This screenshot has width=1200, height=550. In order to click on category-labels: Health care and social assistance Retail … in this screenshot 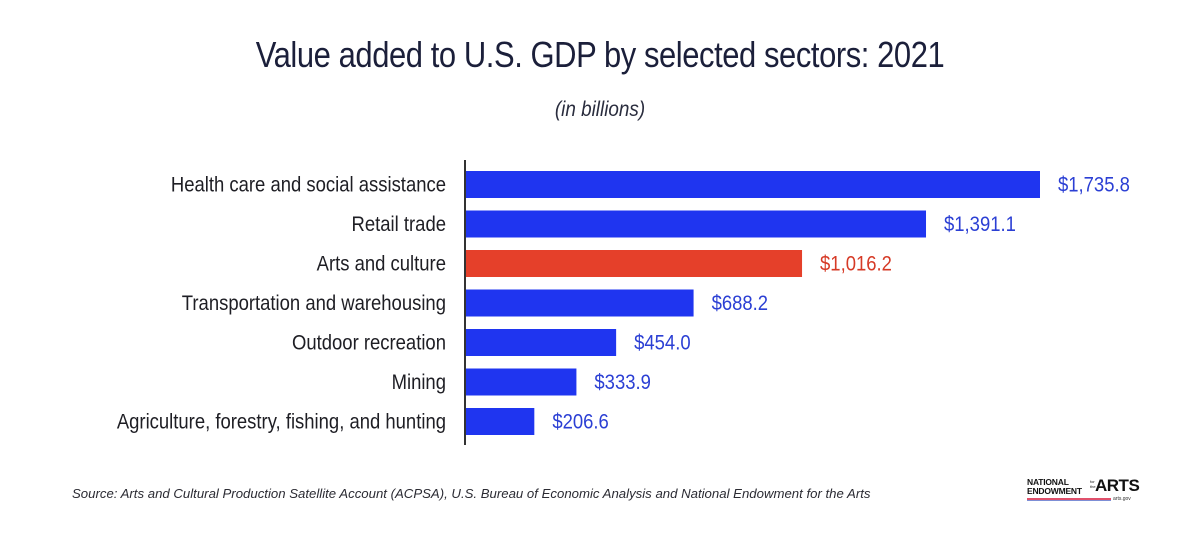, I will do `click(281, 303)`.